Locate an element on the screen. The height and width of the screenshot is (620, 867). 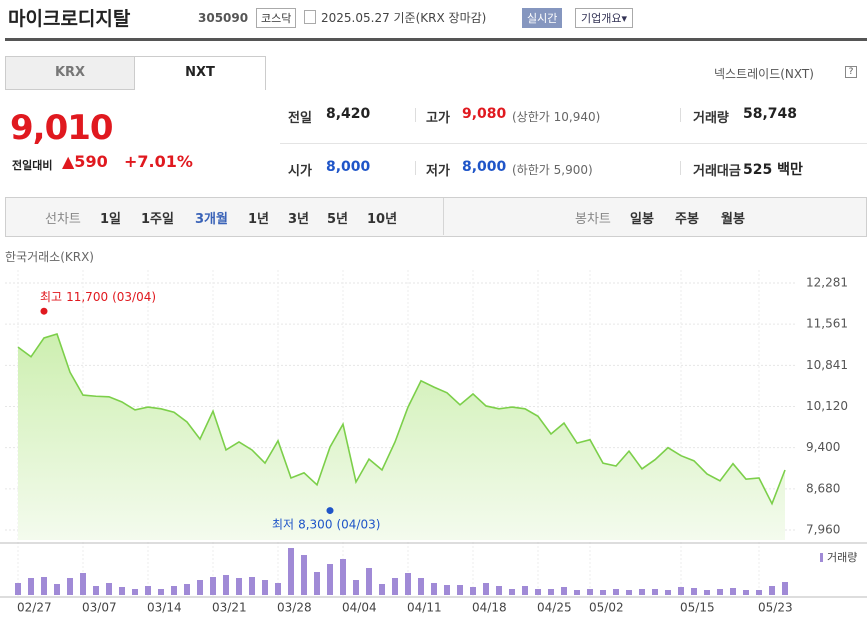
annotation-date: (04/03) is located at coordinates (358, 524).